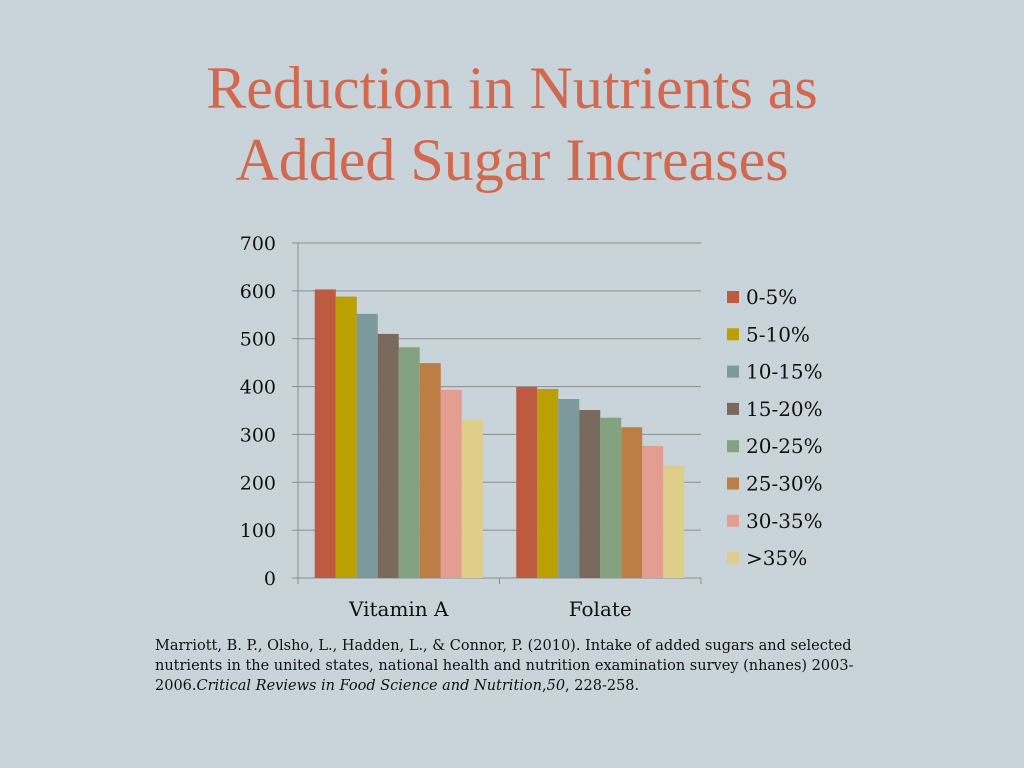 The width and height of the screenshot is (1024, 768). I want to click on title-line-1: Reduction in Nutrients as, so click(512, 88).